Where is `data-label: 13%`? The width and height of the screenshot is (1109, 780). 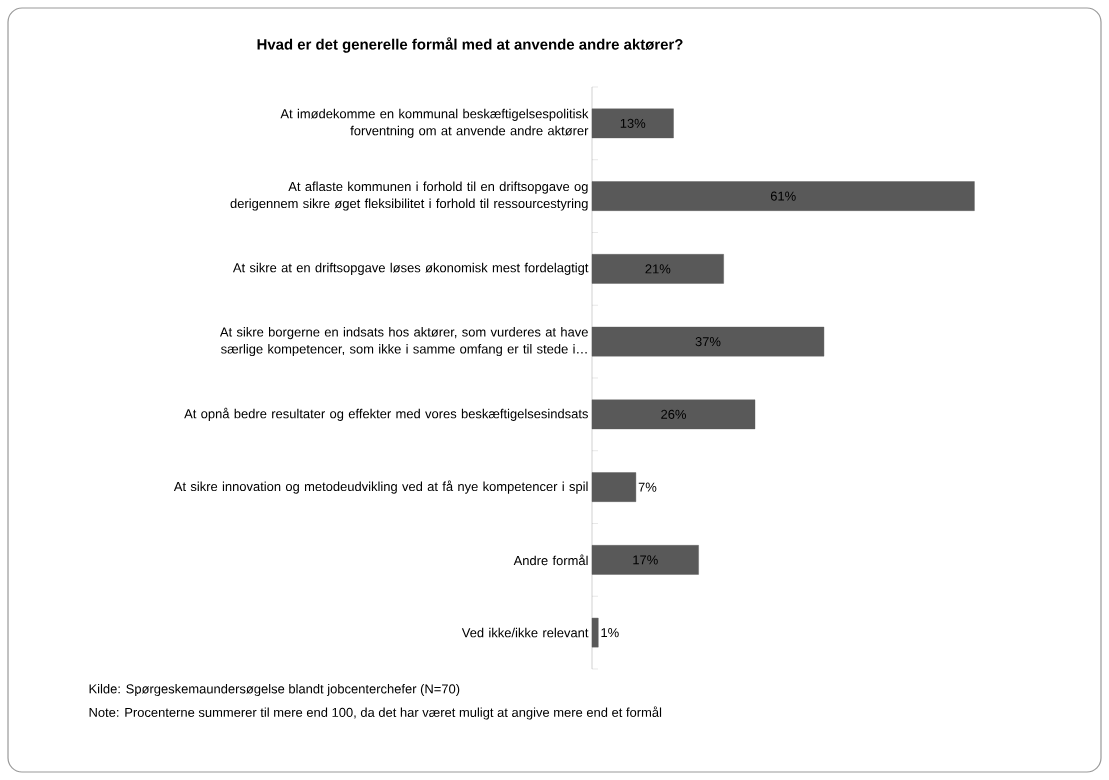 data-label: 13% is located at coordinates (633, 123).